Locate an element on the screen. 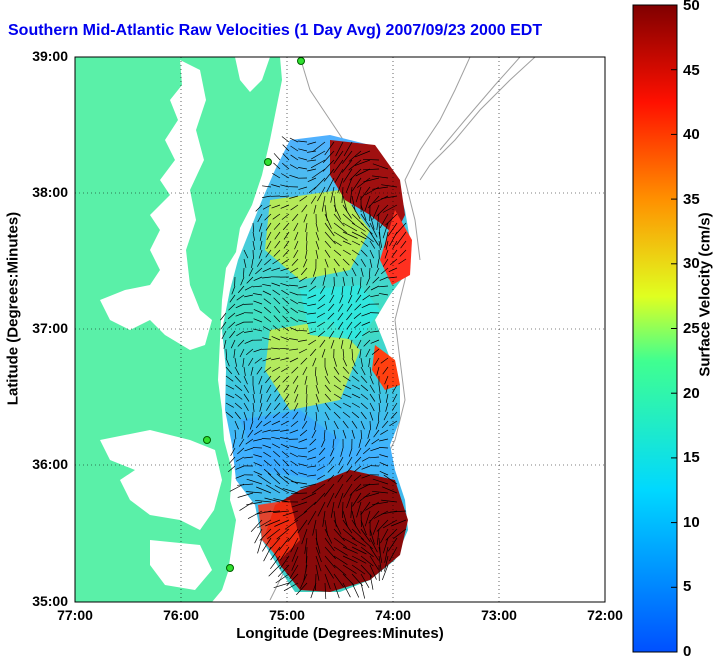  y-tick-label: 38:00 is located at coordinates (44, 192).